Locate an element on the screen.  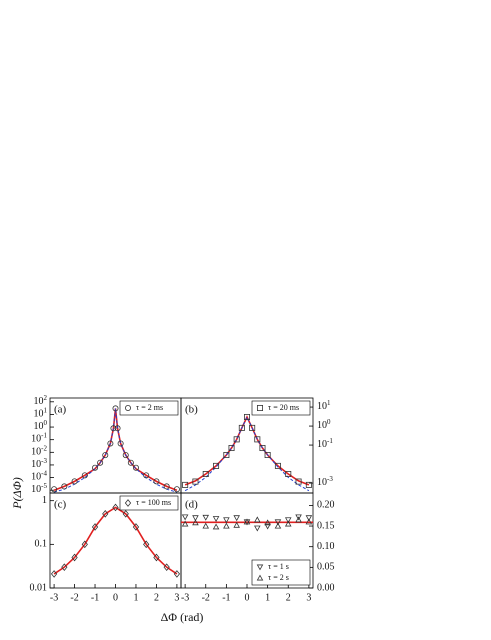
y-tick-label: 0.05 is located at coordinates (326, 567).